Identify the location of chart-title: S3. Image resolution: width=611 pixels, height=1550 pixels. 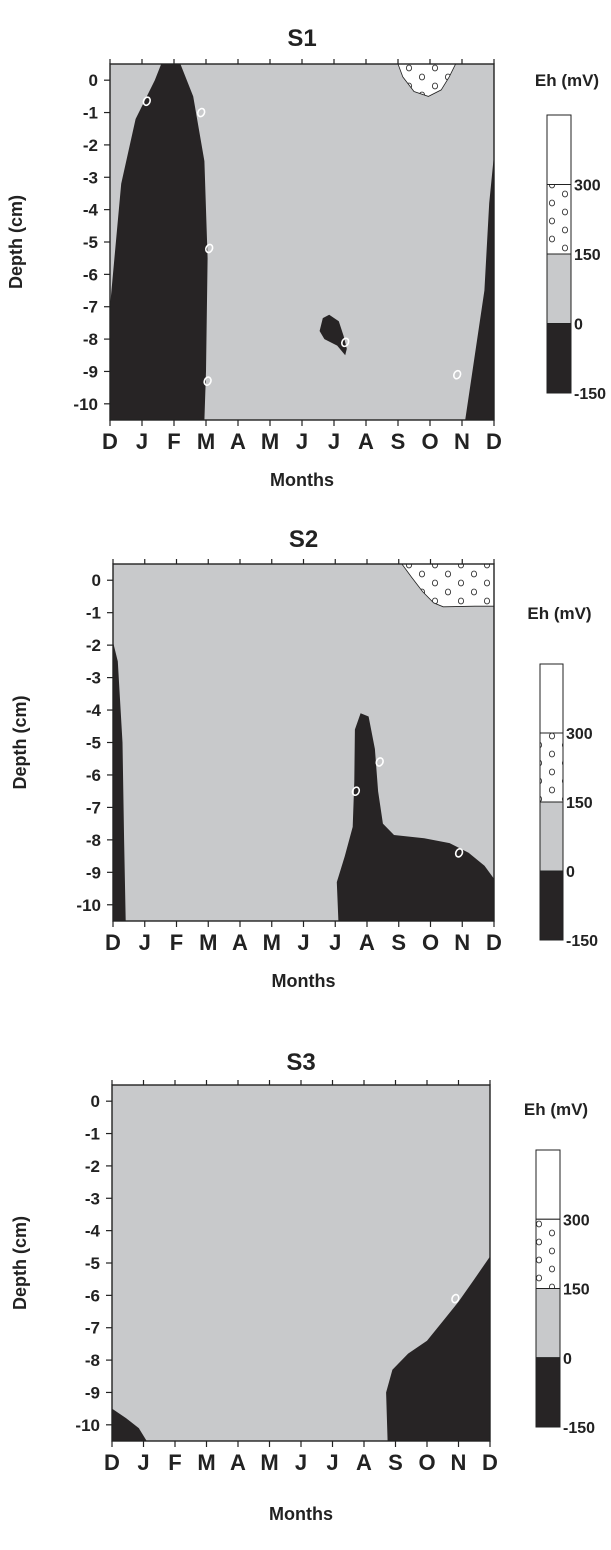
(300, 1062).